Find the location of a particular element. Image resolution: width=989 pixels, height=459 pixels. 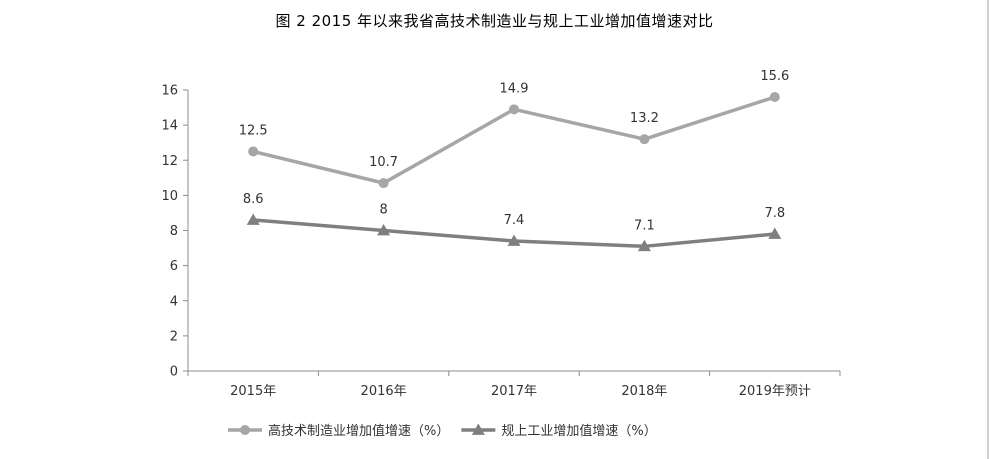

x-tick-label: 2017年 is located at coordinates (514, 391).